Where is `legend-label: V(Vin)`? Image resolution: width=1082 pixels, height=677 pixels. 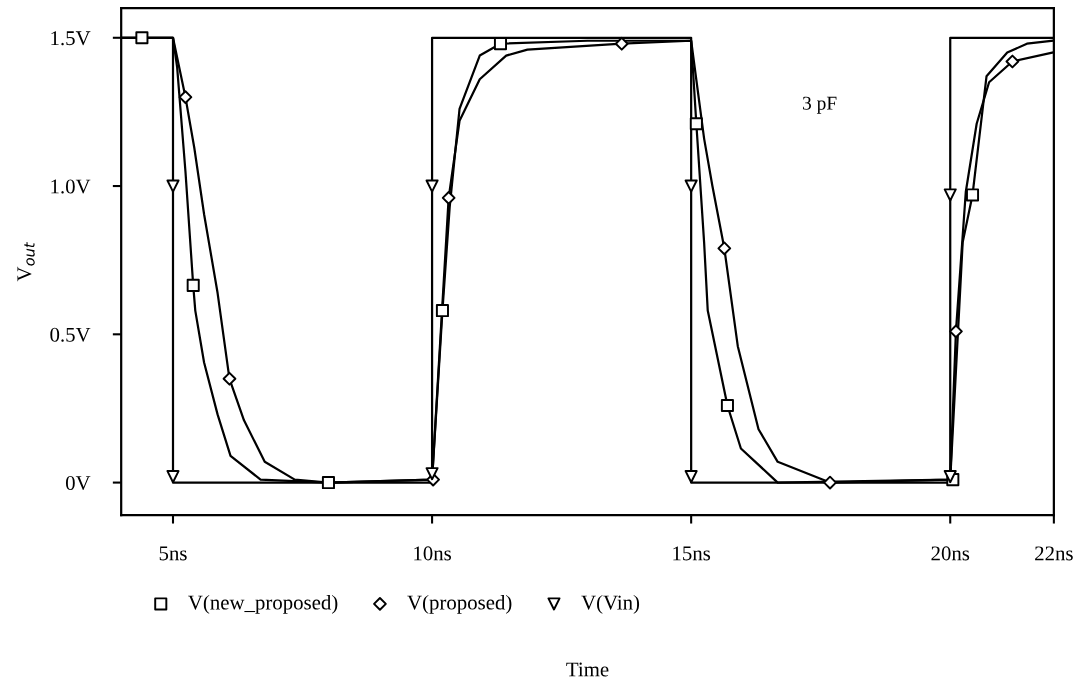 legend-label: V(Vin) is located at coordinates (610, 604).